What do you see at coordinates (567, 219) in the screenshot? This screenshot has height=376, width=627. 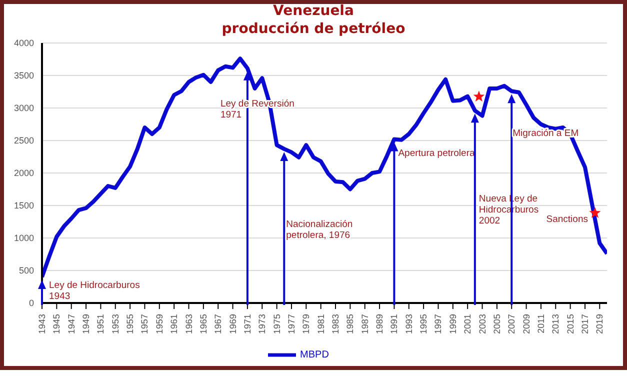 I see `annotation: Sanctions` at bounding box center [567, 219].